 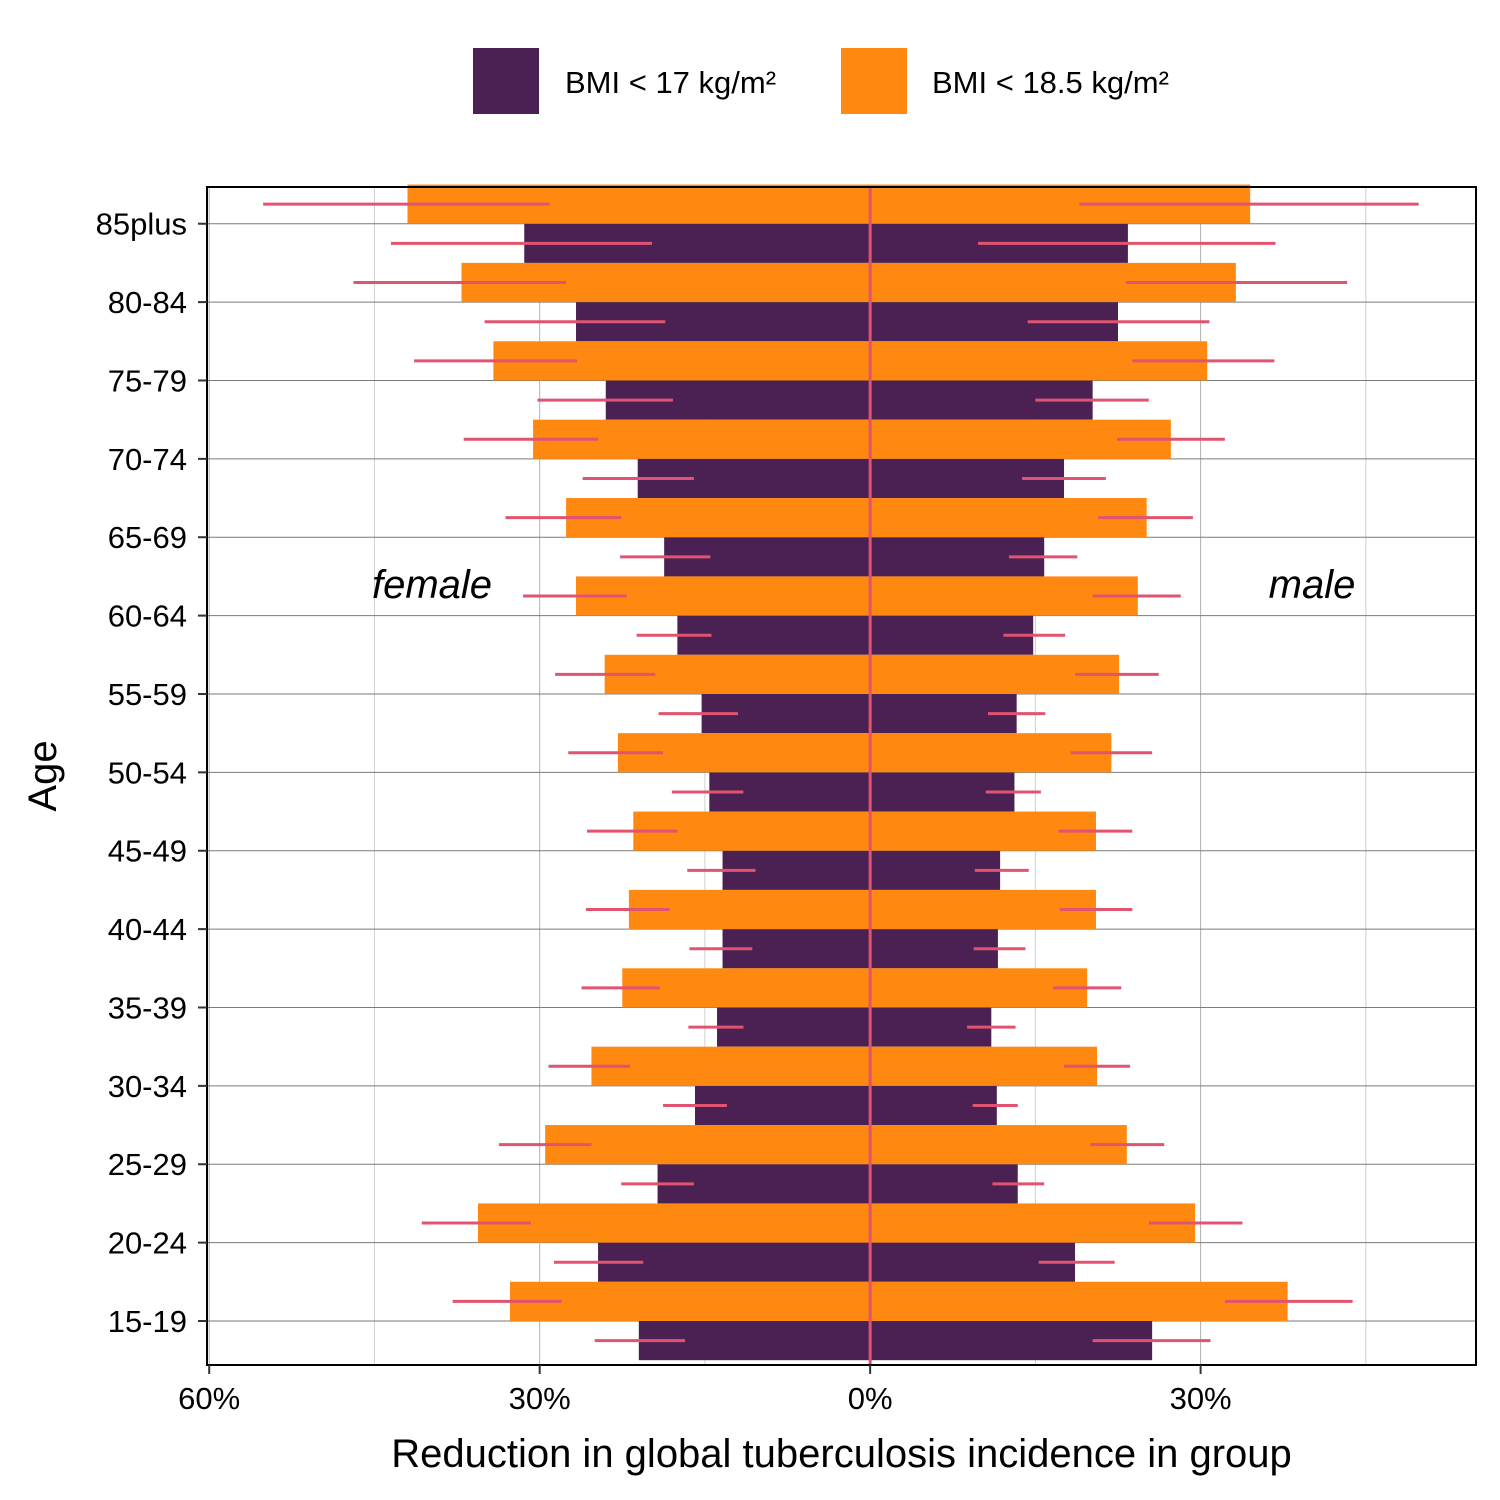 I want to click on y-tick-label: 55-59, so click(x=147, y=694).